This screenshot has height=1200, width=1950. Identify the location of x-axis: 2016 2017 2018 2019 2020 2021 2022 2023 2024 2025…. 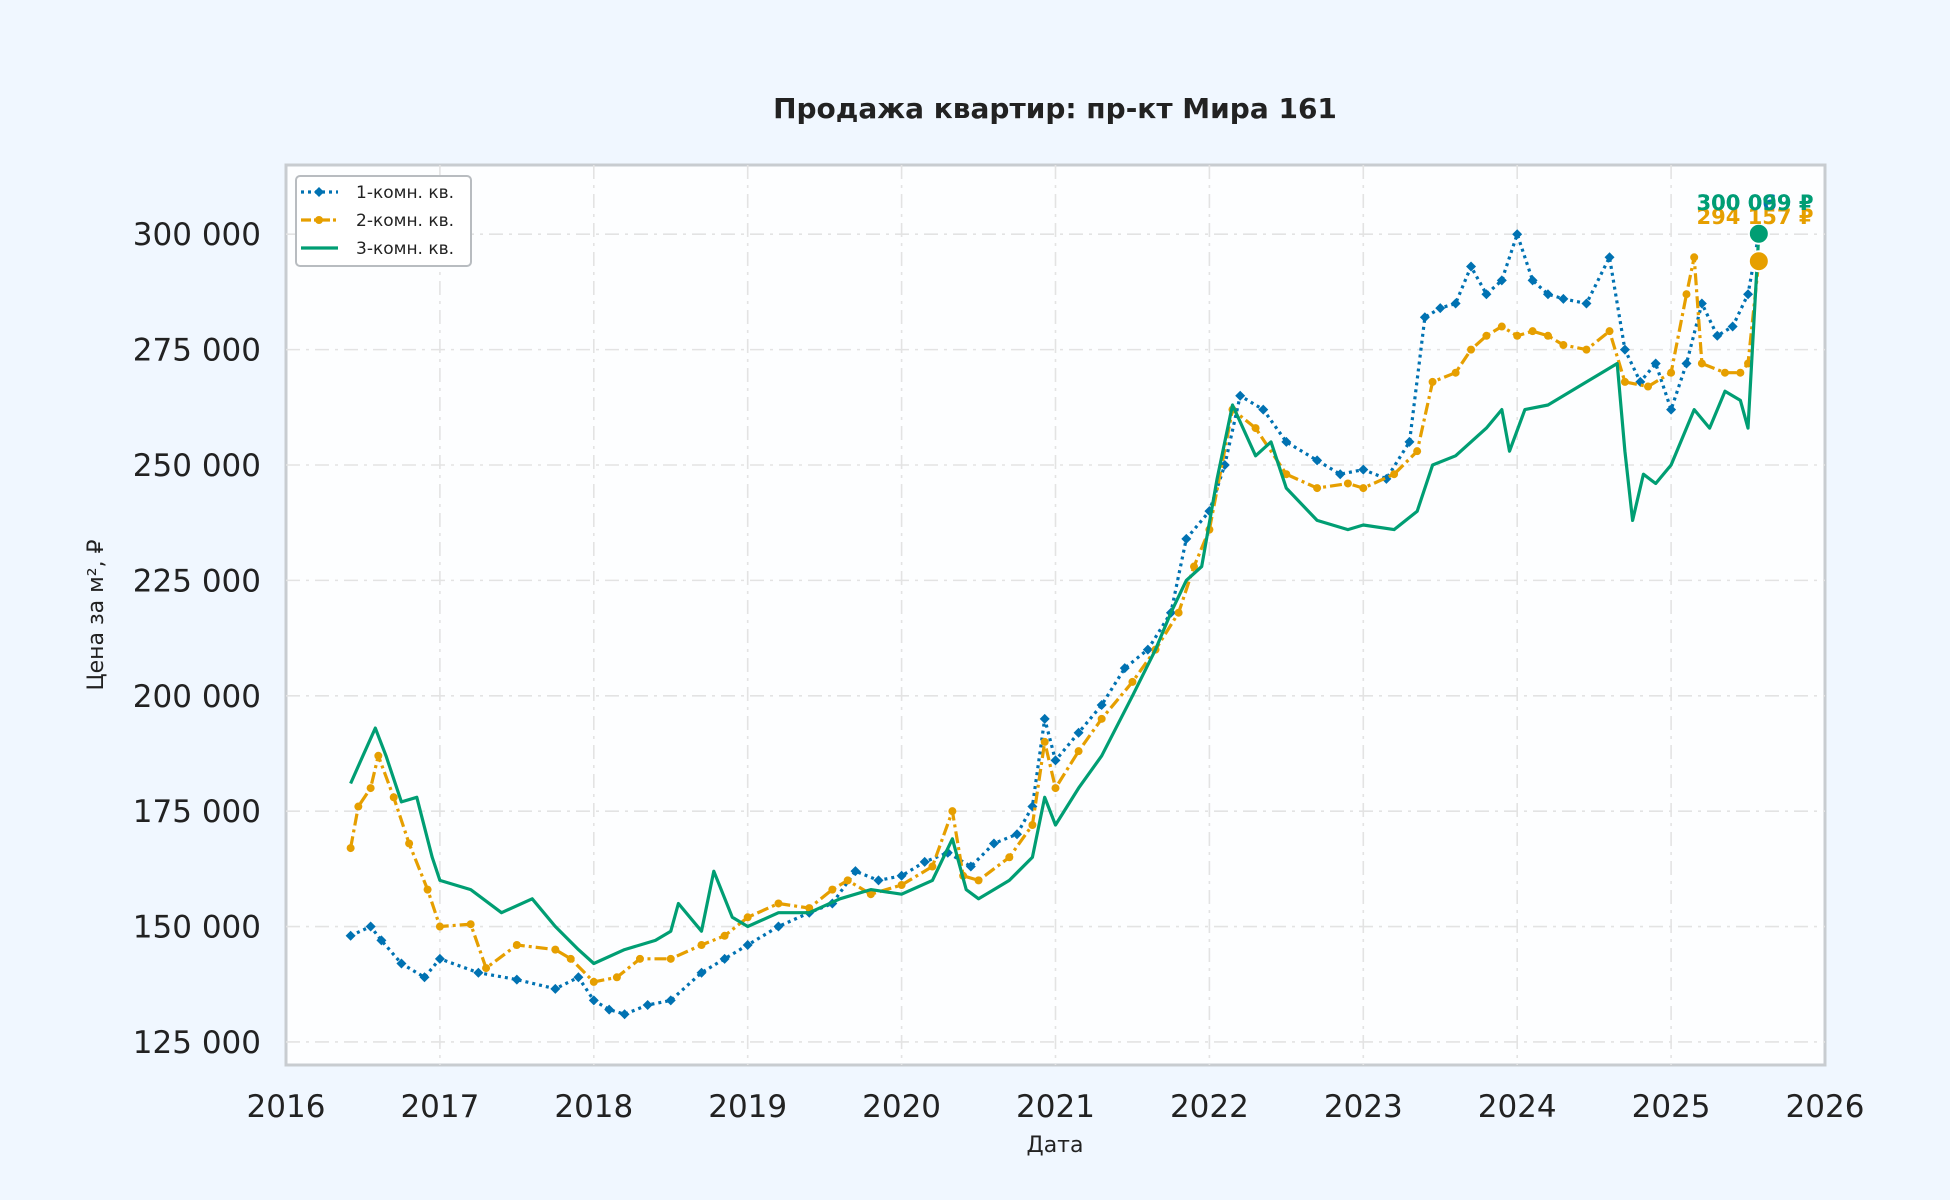
(1056, 1107).